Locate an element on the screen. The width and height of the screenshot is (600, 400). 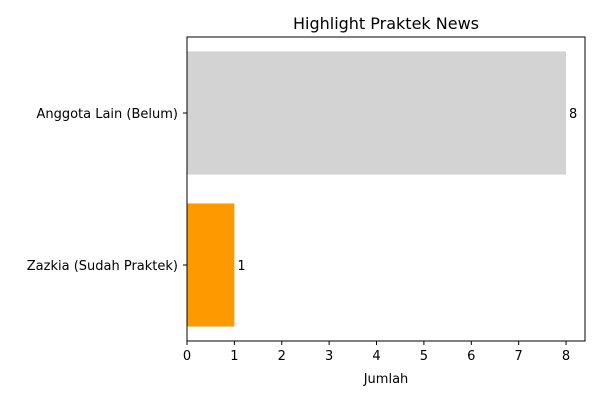
y-tick-label: Zazkia (Sudah Praktek) is located at coordinates (102, 266).